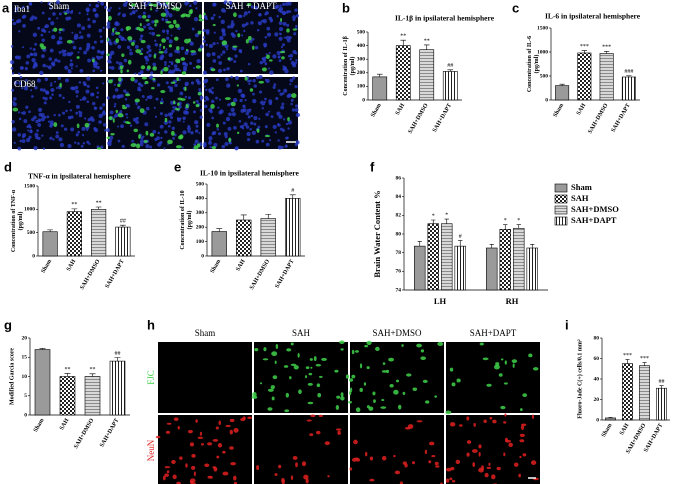 This screenshot has height=484, width=685. What do you see at coordinates (65, 424) in the screenshot?
I see `x-tick-label: SAH` at bounding box center [65, 424].